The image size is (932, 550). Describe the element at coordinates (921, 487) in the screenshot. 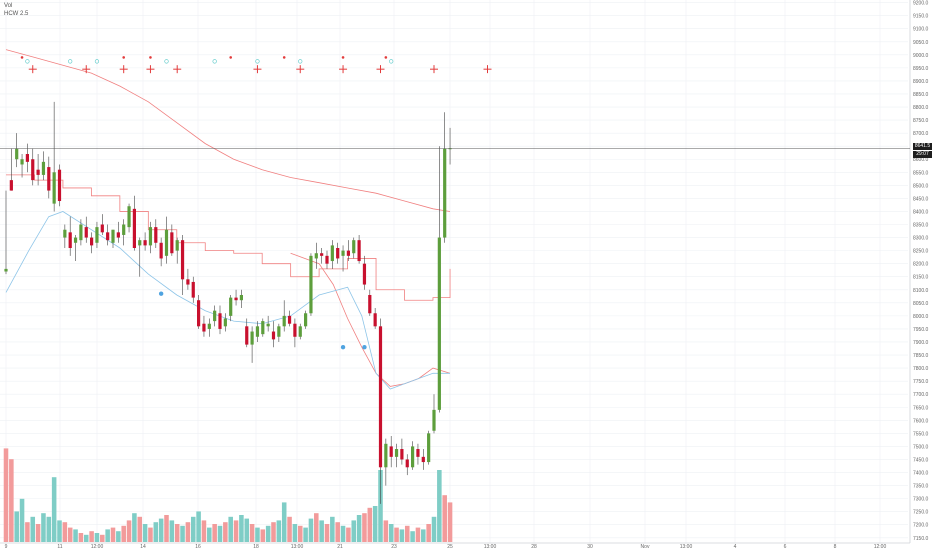

I see `y-tick-label: 7350.0` at that location.